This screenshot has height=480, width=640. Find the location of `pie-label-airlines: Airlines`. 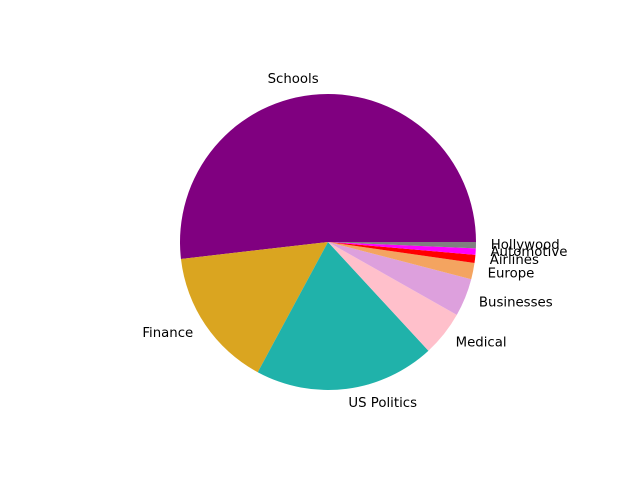

pie-label-airlines: Airlines is located at coordinates (514, 260).